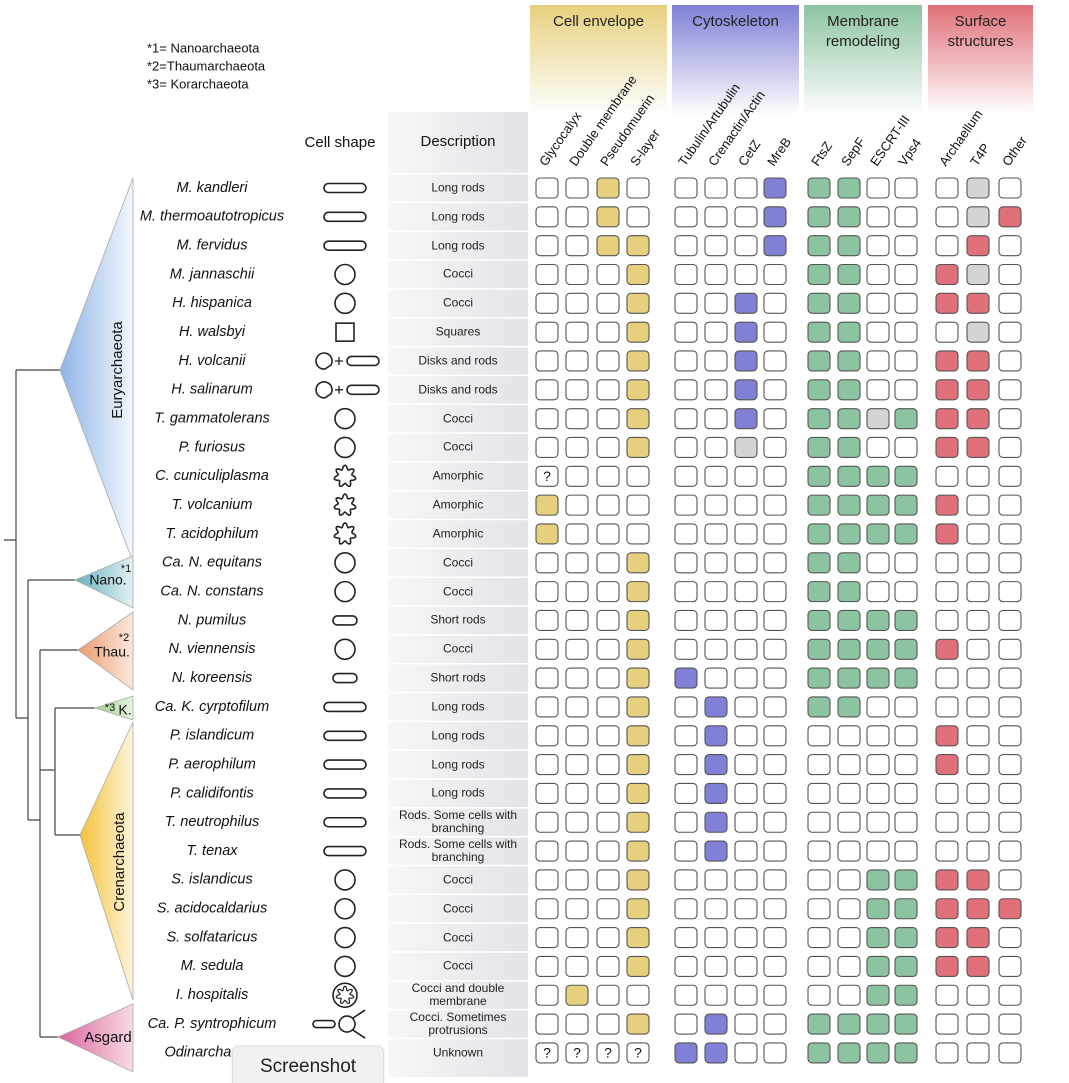 This screenshot has width=1069, height=1083. What do you see at coordinates (863, 31) in the screenshot?
I see `group-title: Membrane remodeling` at bounding box center [863, 31].